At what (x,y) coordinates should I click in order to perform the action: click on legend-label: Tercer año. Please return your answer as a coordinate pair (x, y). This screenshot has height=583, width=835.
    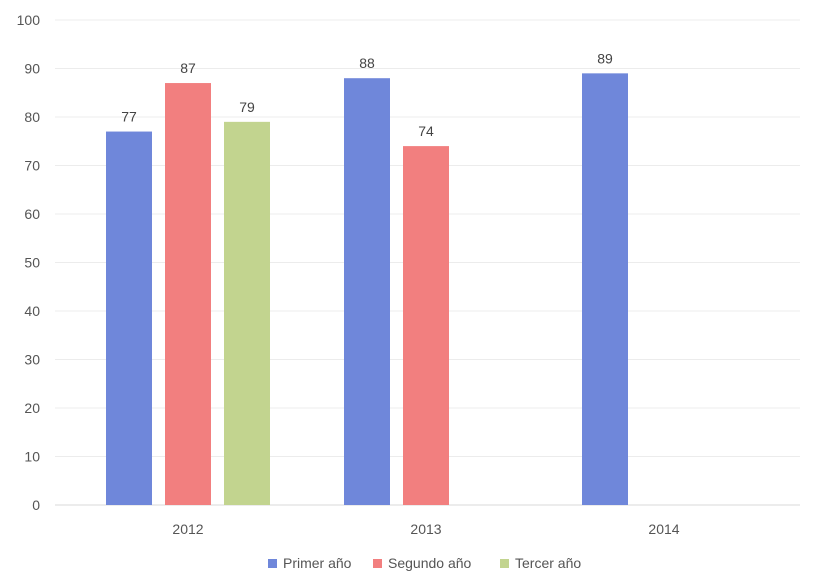
    Looking at the image, I should click on (548, 563).